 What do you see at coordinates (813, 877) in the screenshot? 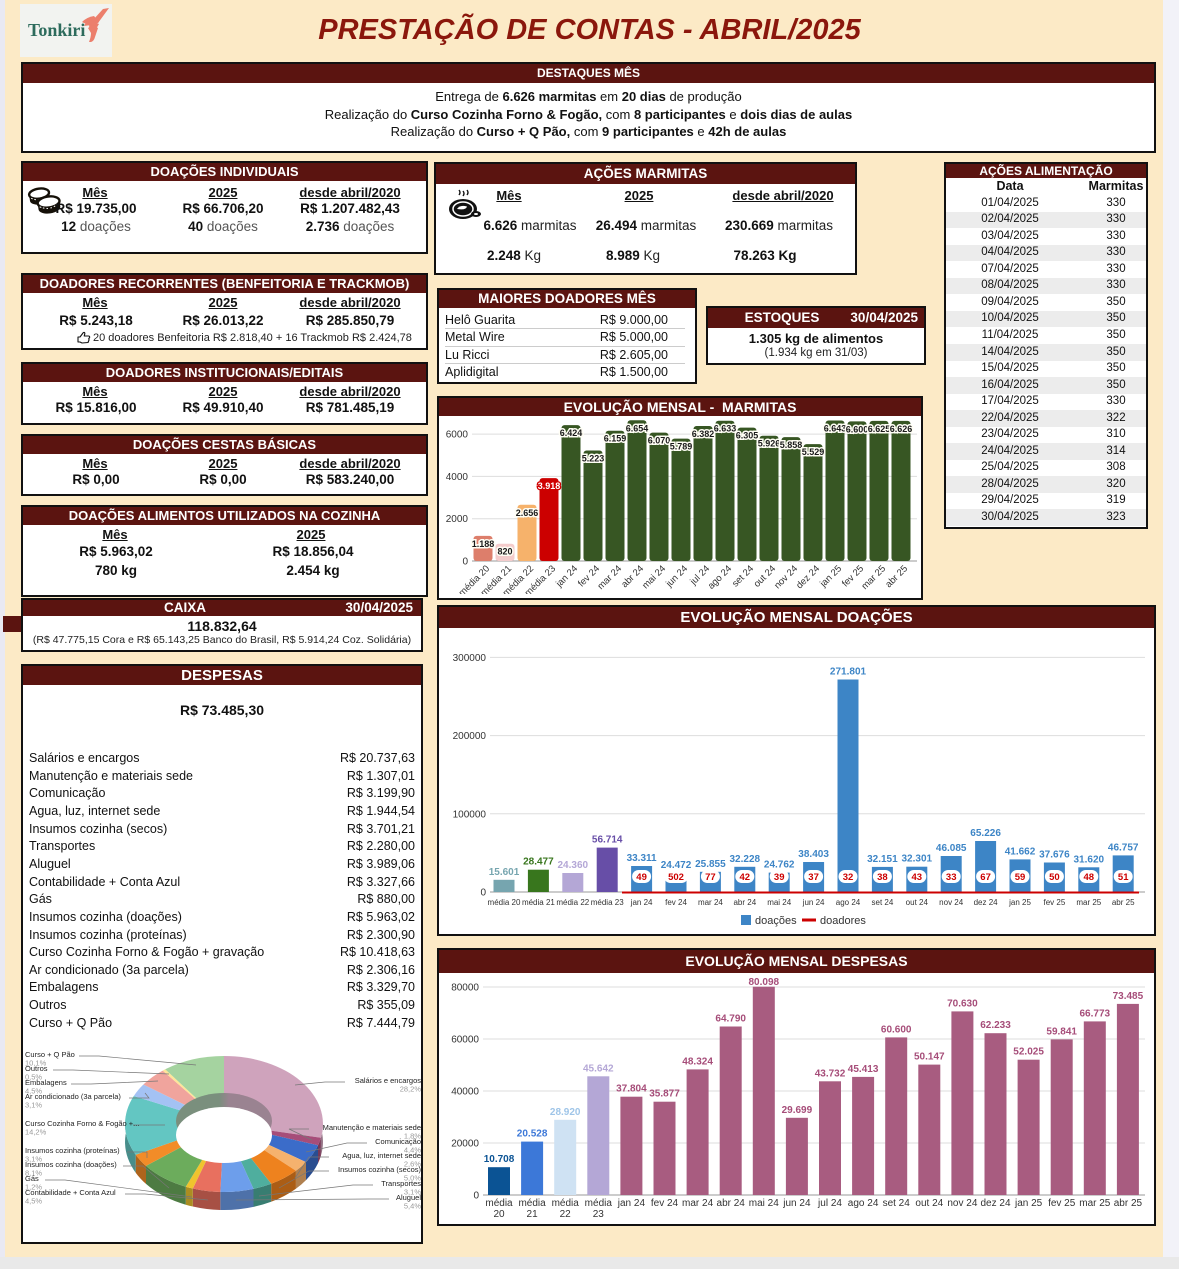
I see `svg-text: 37` at bounding box center [813, 877].